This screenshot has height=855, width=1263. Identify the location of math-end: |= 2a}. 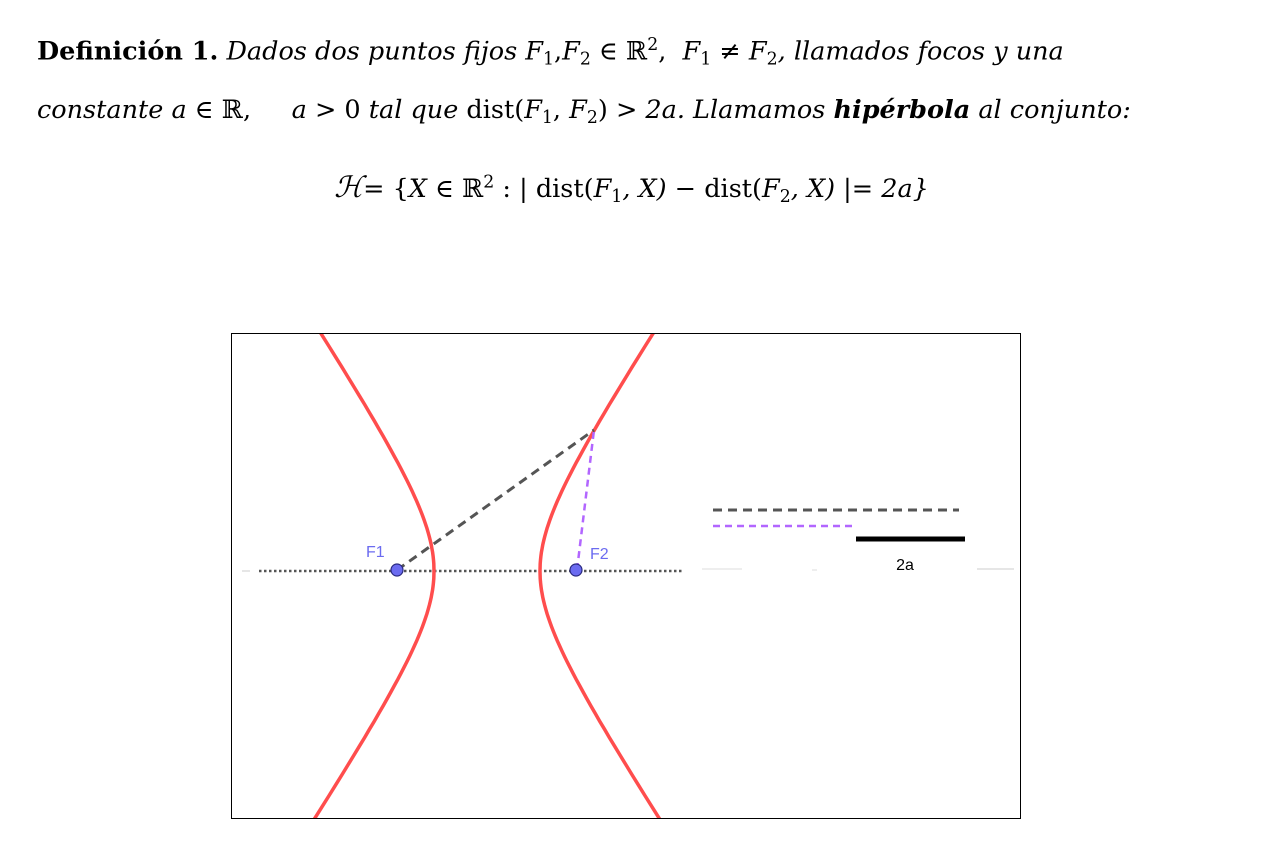
(886, 189).